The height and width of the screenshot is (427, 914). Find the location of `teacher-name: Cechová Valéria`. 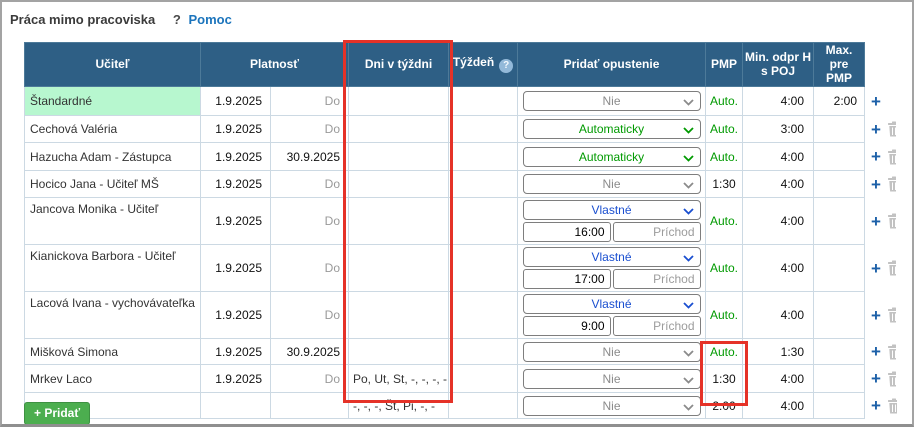

teacher-name: Cechová Valéria is located at coordinates (112, 129).